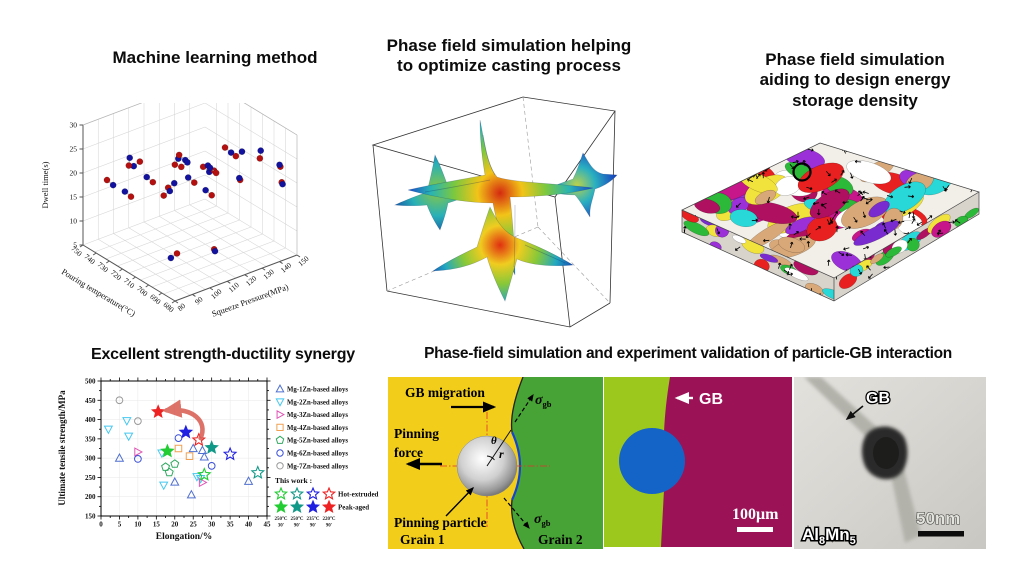 The image size is (1024, 587). Describe the element at coordinates (90, 517) in the screenshot. I see `y-tick-label: 150` at that location.